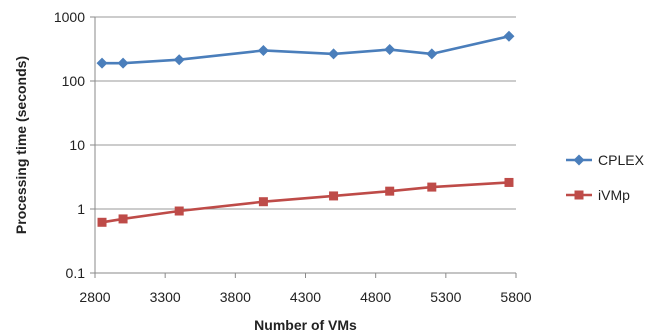 This screenshot has height=335, width=667. Describe the element at coordinates (81, 209) in the screenshot. I see `y-tick-label: 1` at that location.